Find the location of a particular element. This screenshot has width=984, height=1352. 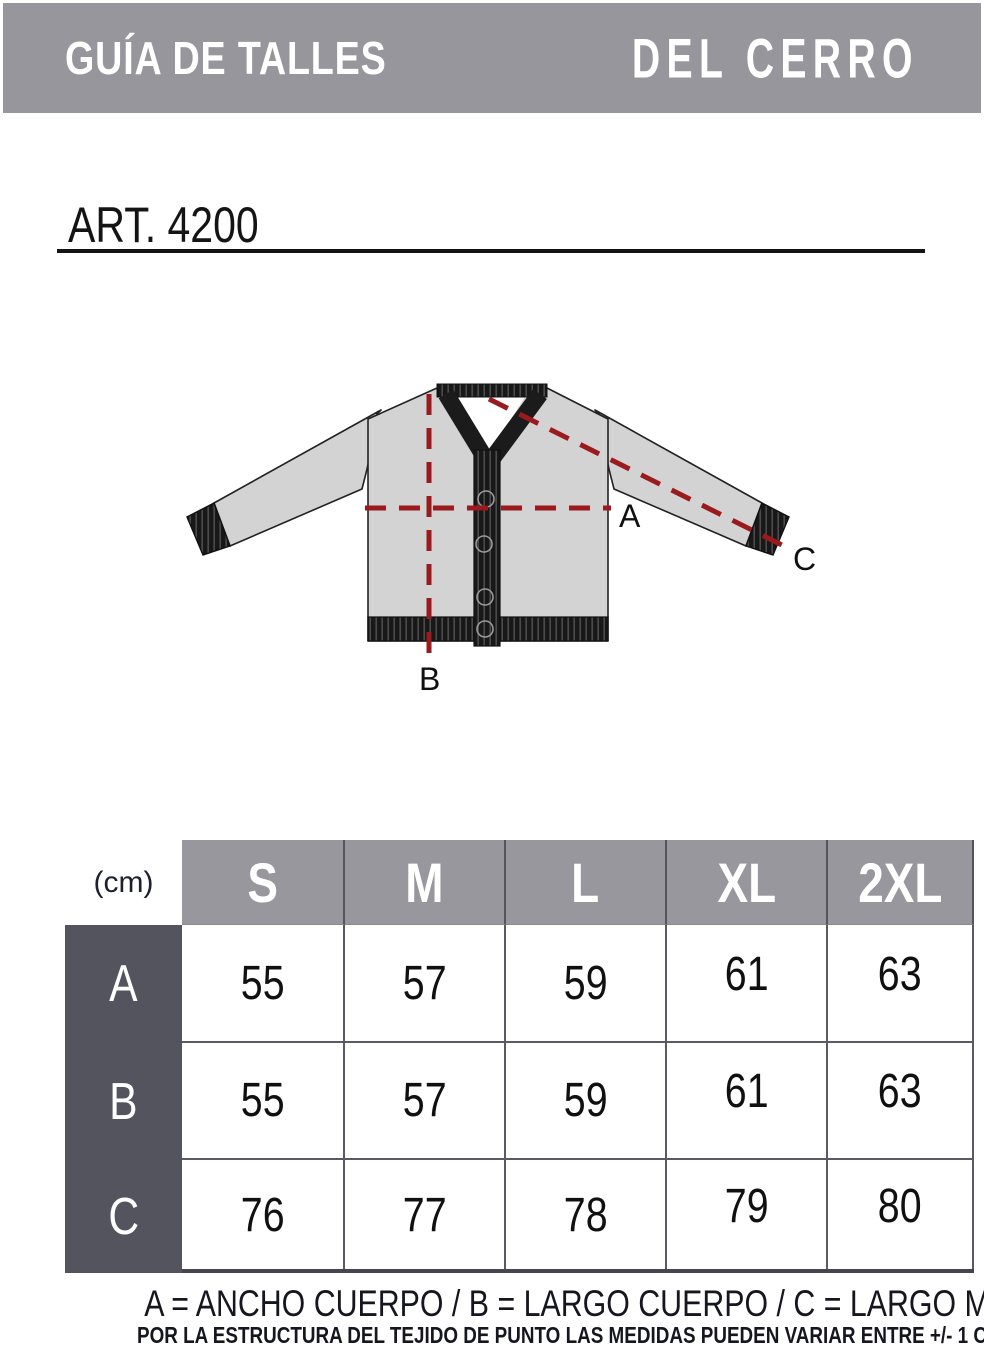

article-number: ART. 4200 is located at coordinates (163, 225).